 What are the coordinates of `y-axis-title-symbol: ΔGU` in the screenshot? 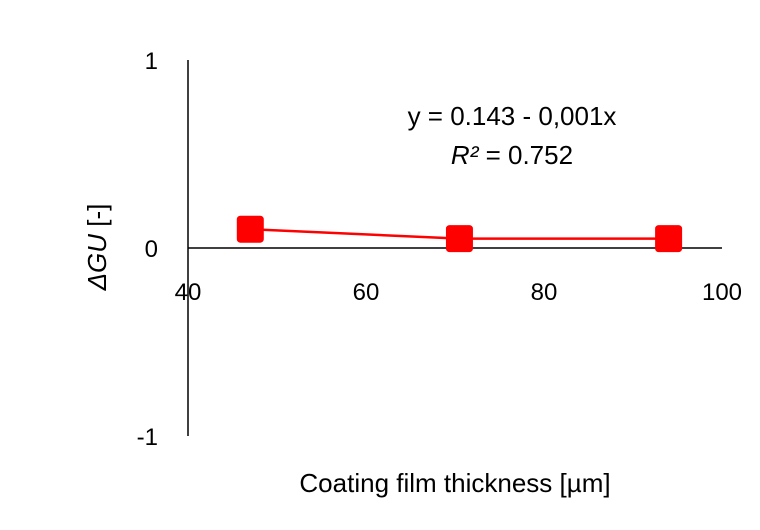 It's located at (97, 263).